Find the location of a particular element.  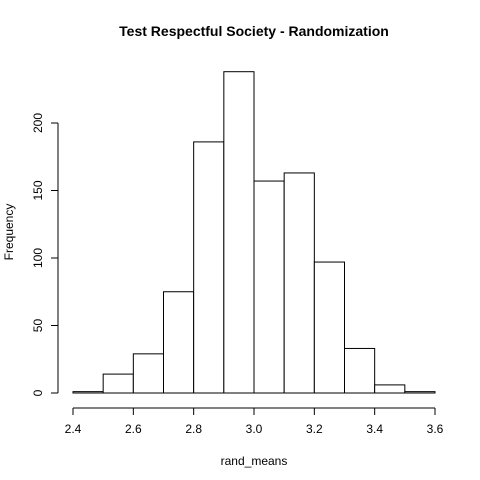

x-tick-label: 3.0 is located at coordinates (254, 429).